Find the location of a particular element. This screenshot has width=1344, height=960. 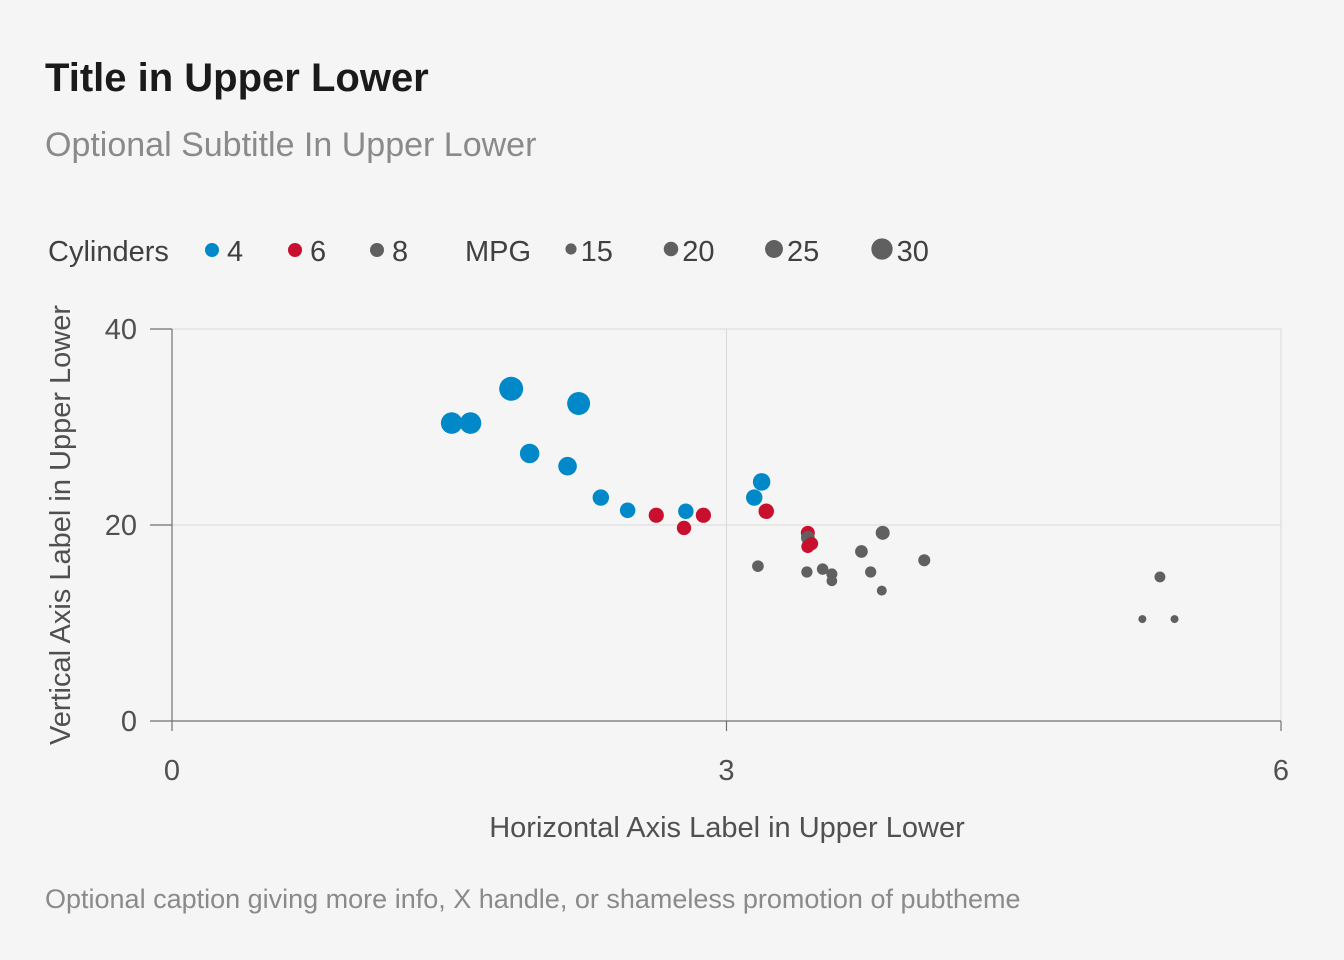

legend-label-mpg-25: 25 is located at coordinates (803, 252).